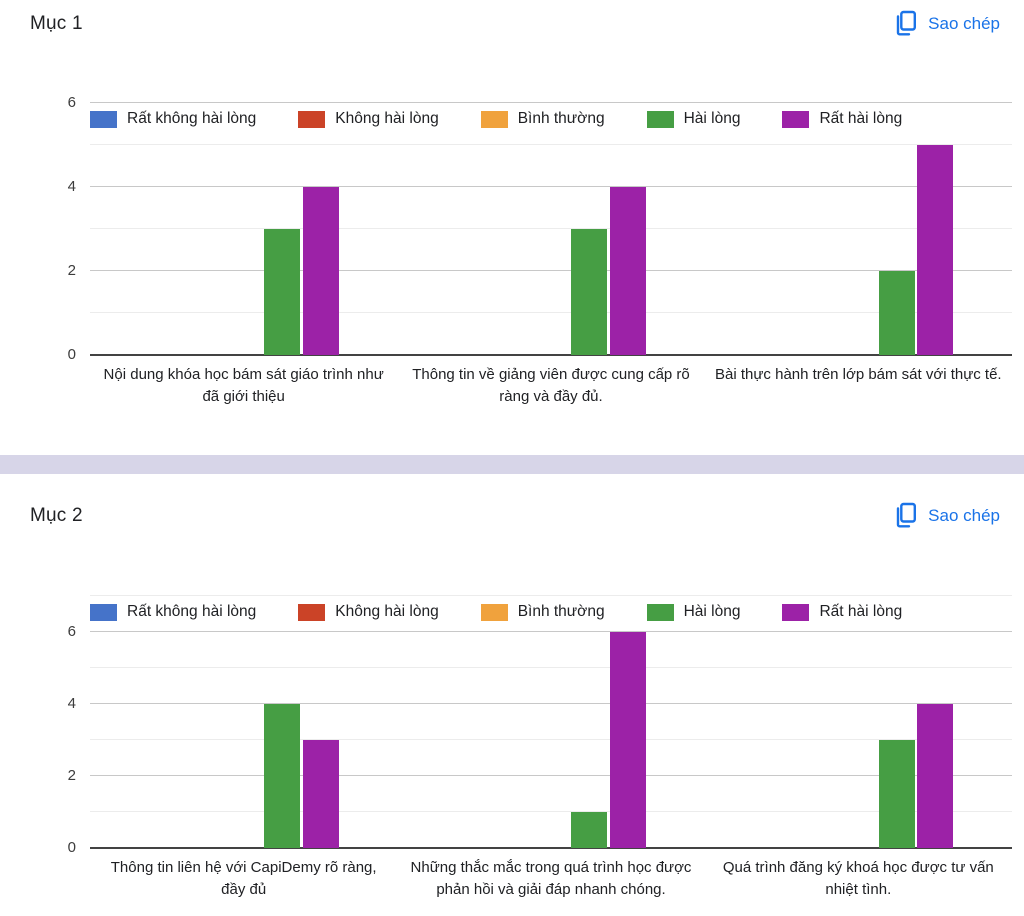 This screenshot has height=916, width=1024. I want to click on section-title: Mục 2, so click(56, 515).